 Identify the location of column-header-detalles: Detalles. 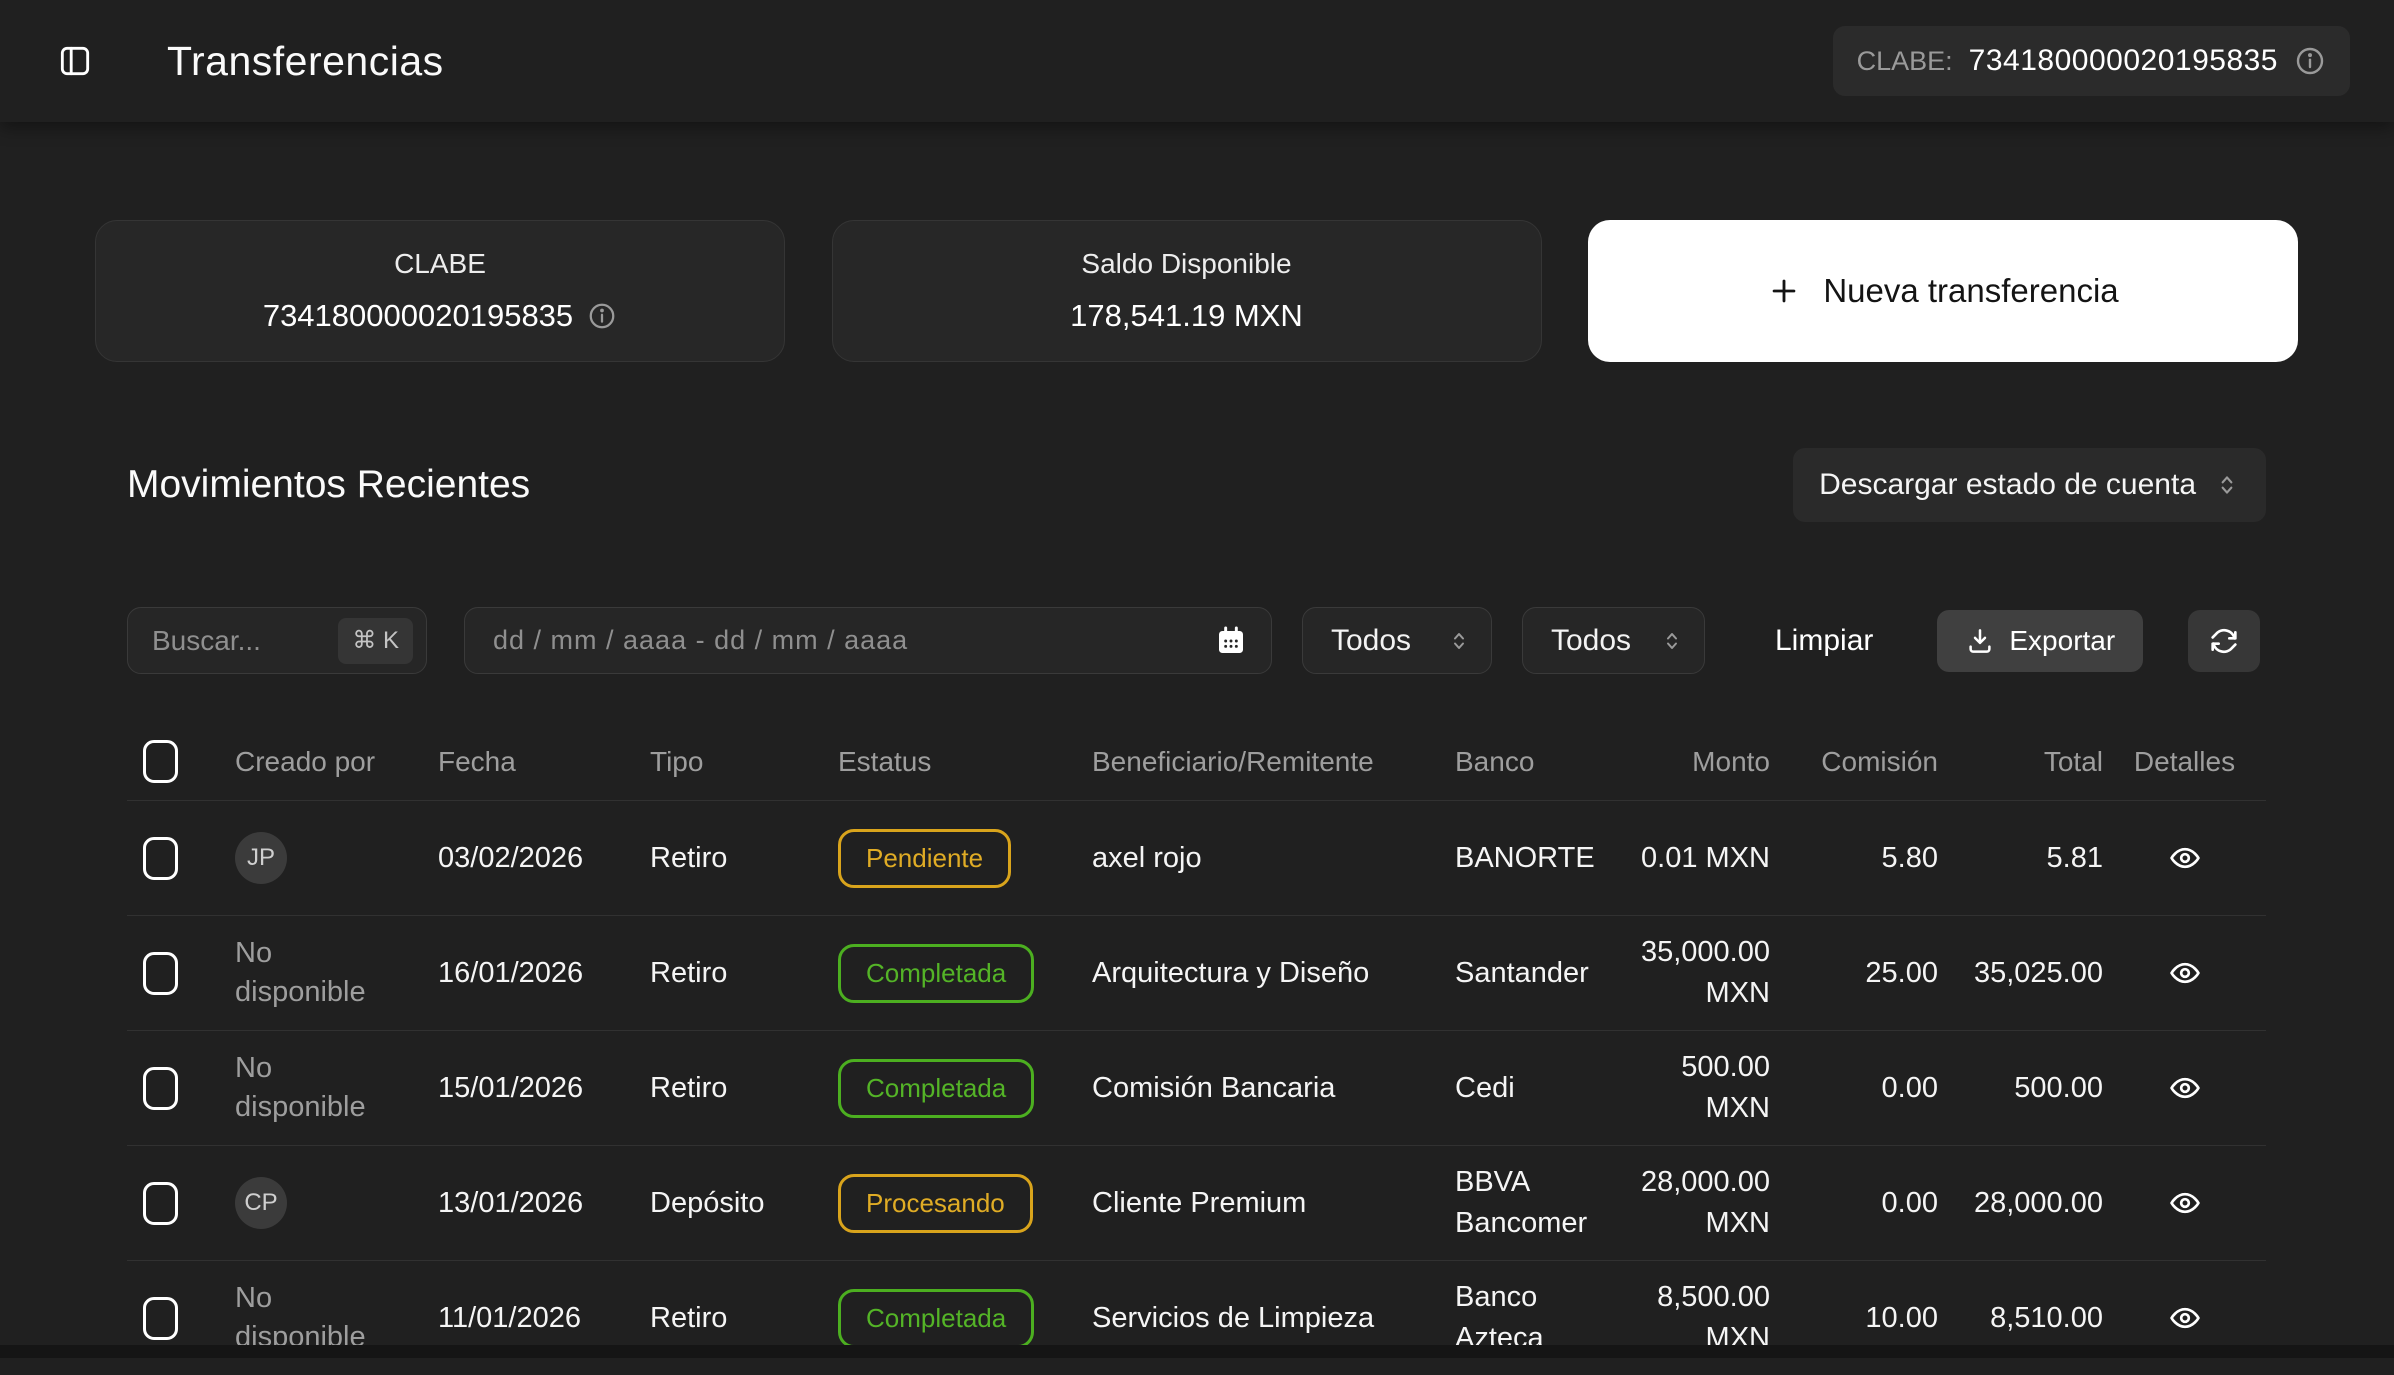
(2184, 761).